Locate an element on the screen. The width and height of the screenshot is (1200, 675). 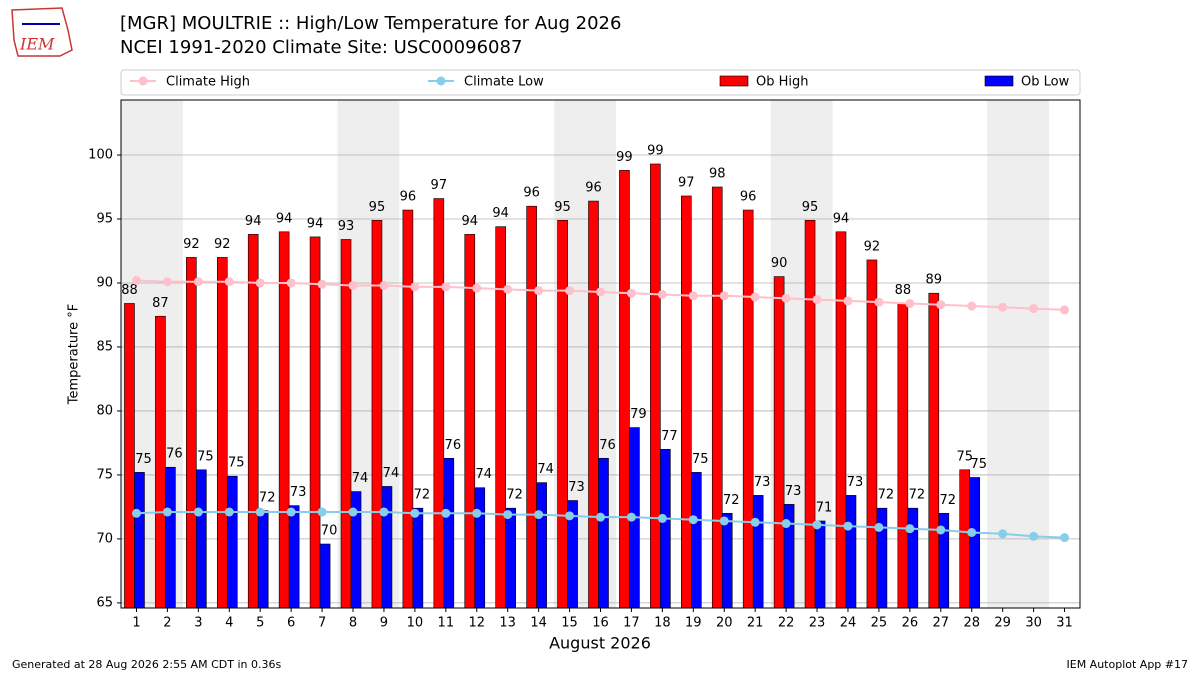
legend-label: Climate Low is located at coordinates (504, 82).